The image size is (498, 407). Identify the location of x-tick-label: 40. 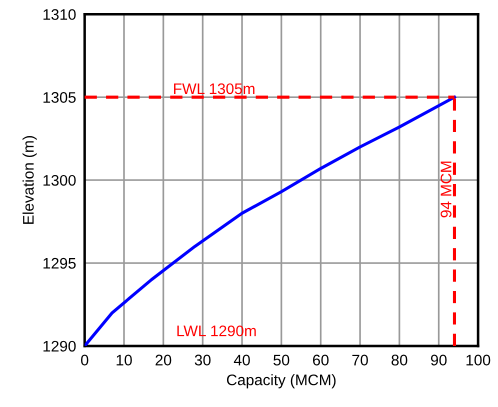
(242, 360).